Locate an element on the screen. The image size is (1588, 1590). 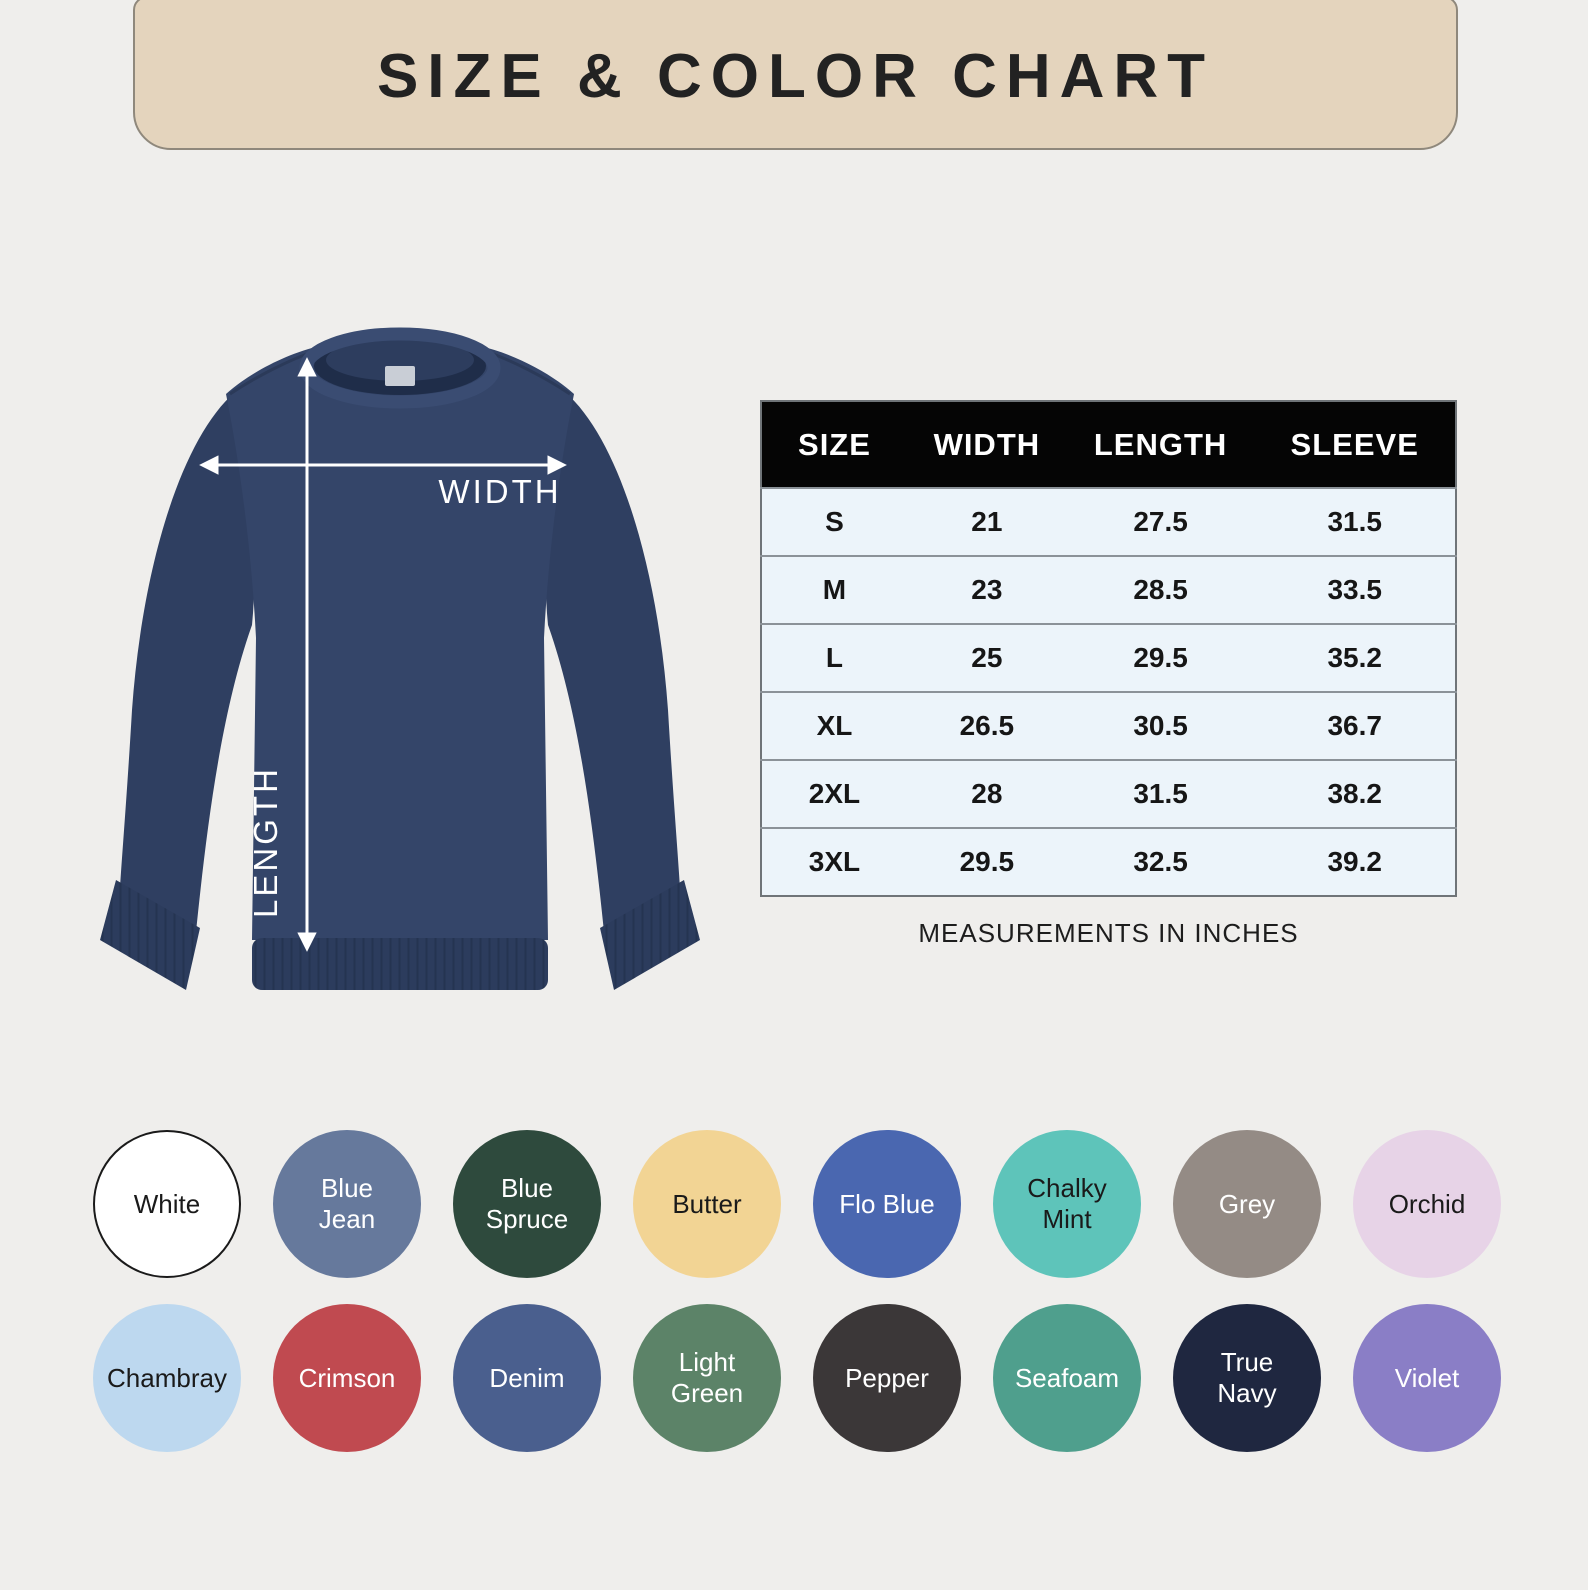
color-swatch: Blue Jean is located at coordinates (347, 1204).